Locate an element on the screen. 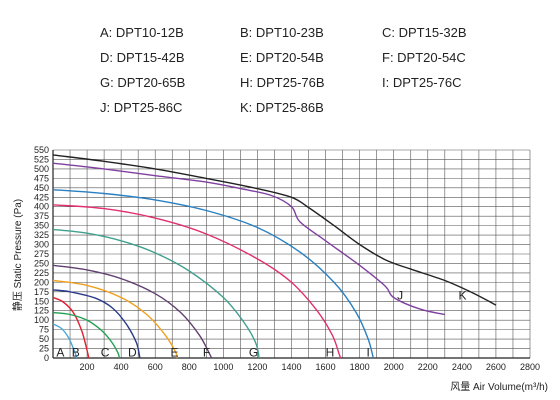  x-tick-label: 800 is located at coordinates (189, 367).